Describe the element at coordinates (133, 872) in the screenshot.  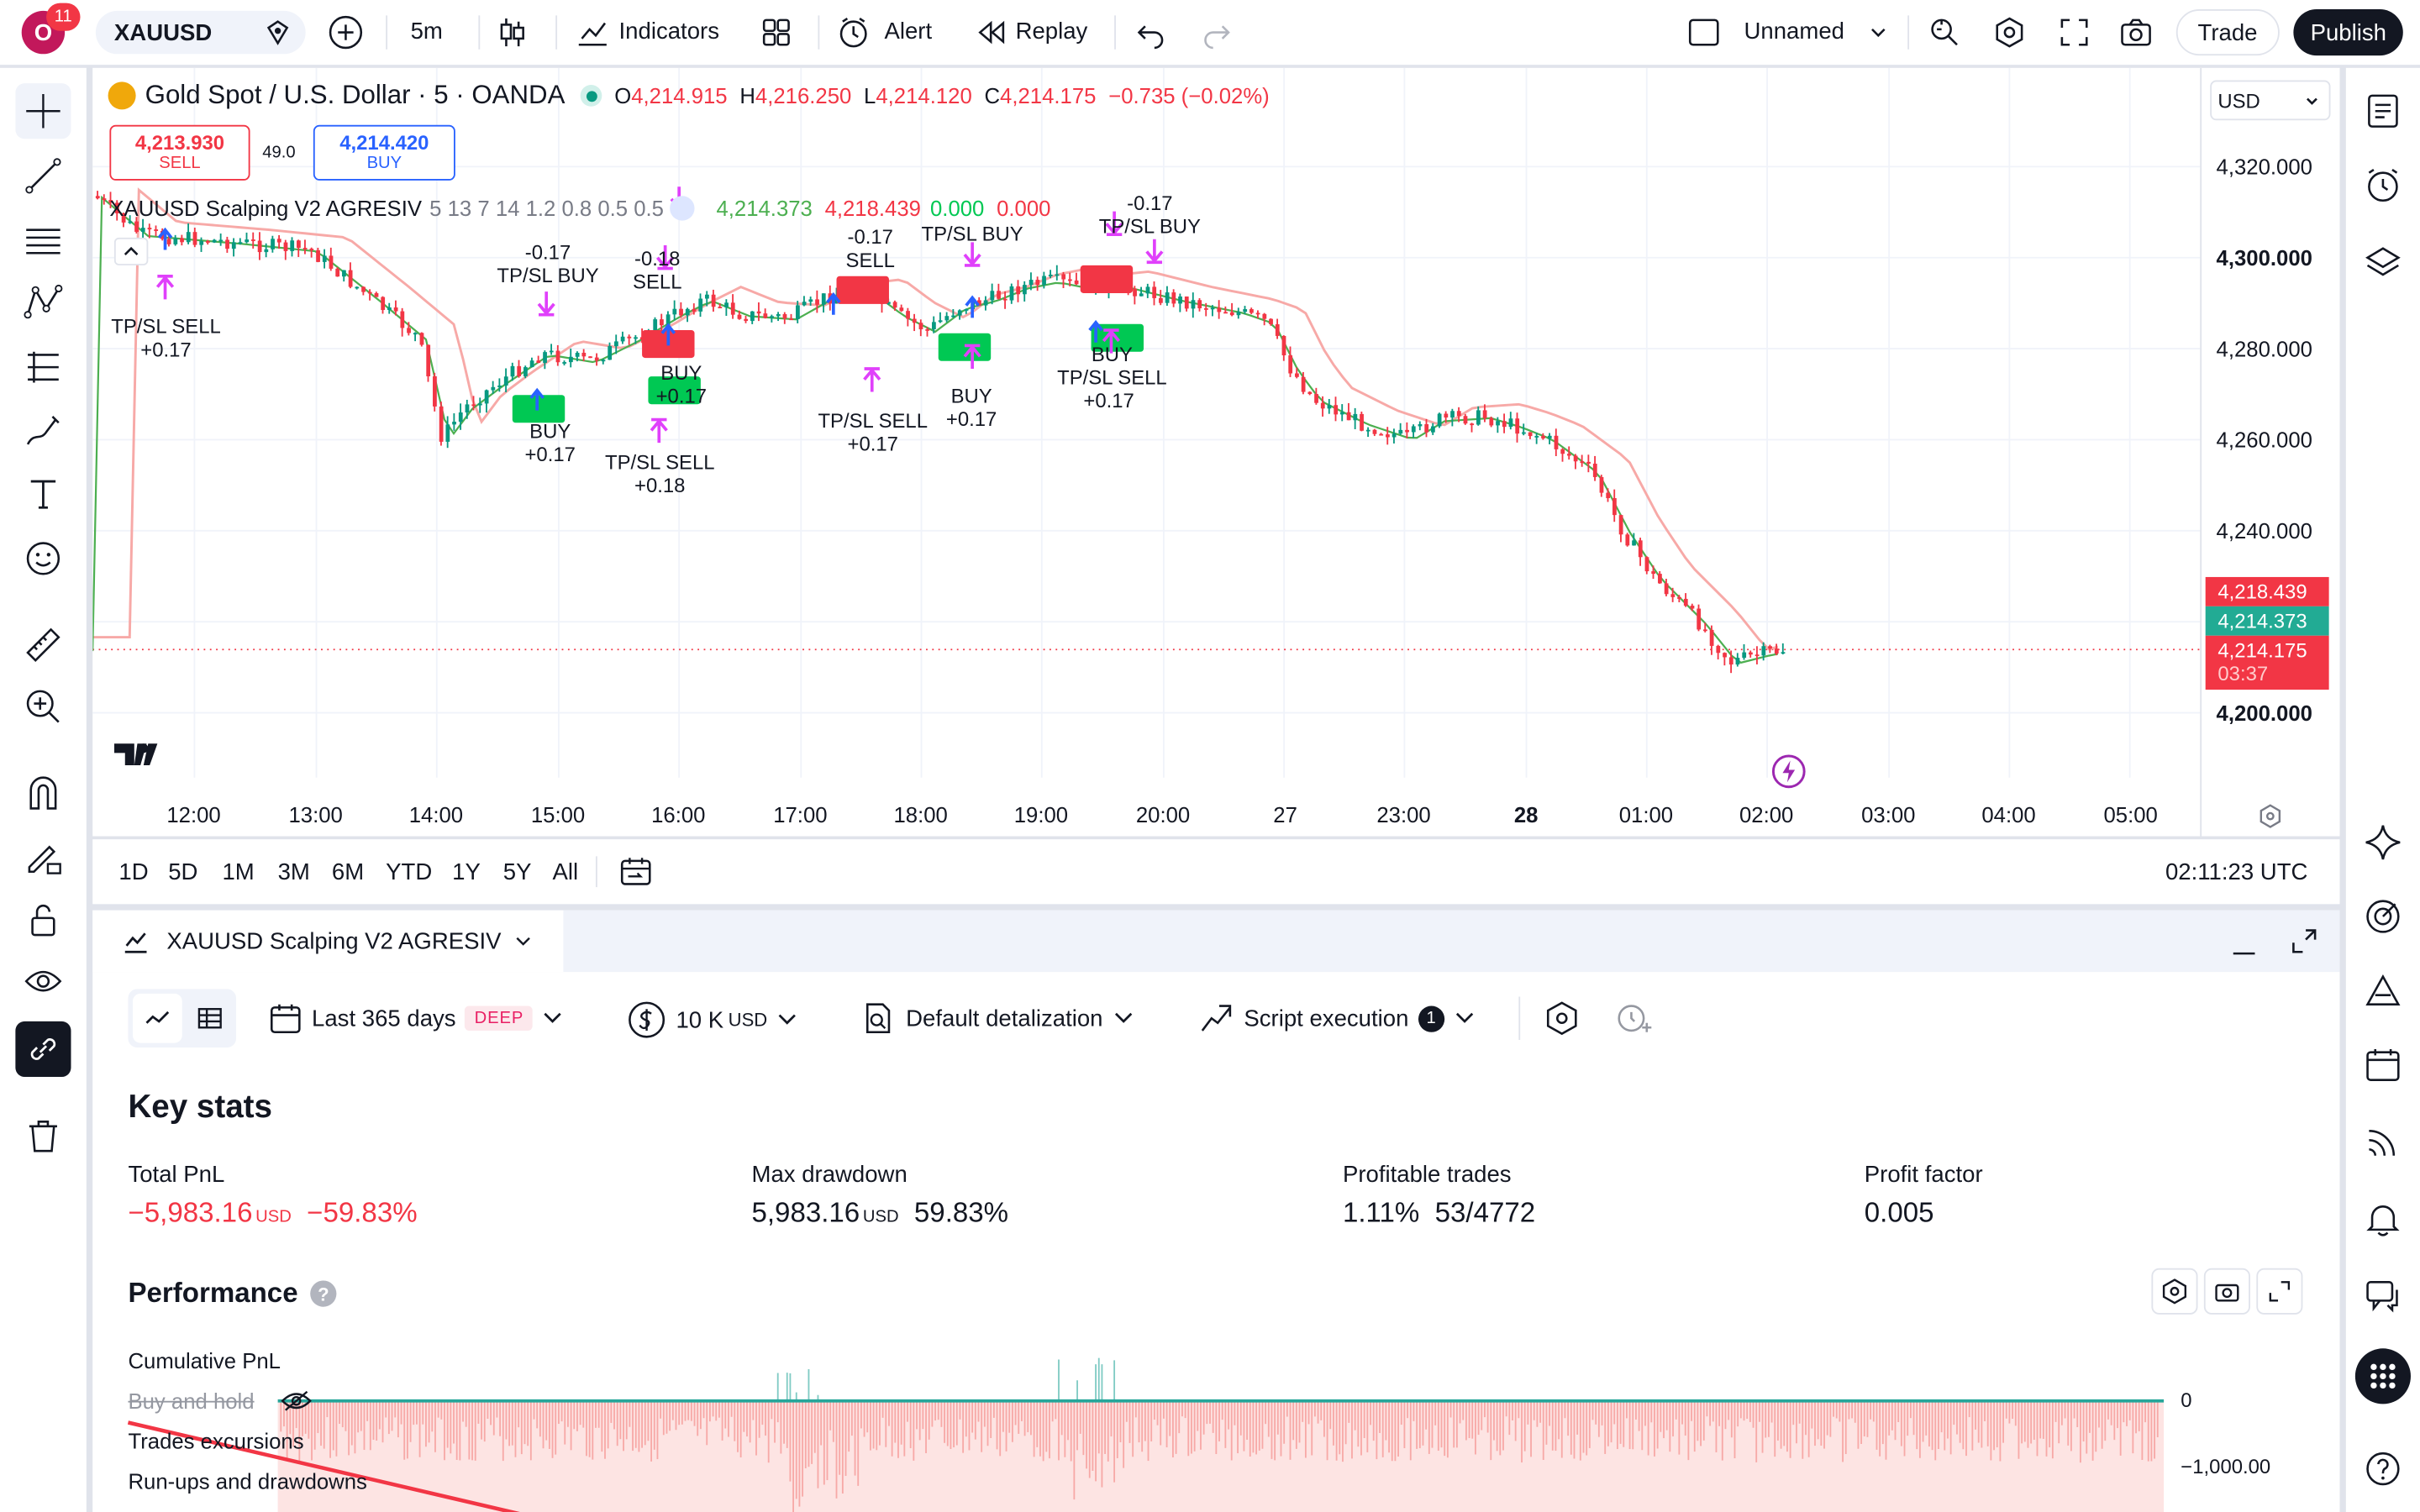
I see `range-1d: 1D` at that location.